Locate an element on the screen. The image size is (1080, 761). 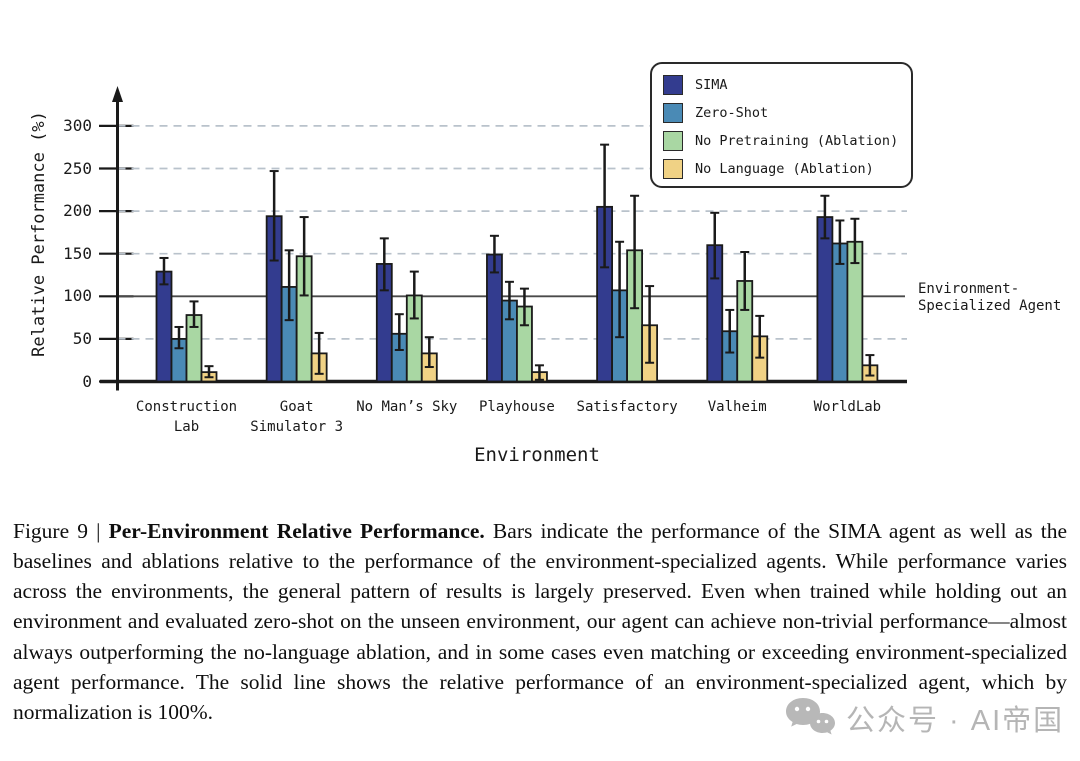
watermark-text: 公众号 · AI帝国 is located at coordinates (955, 721).